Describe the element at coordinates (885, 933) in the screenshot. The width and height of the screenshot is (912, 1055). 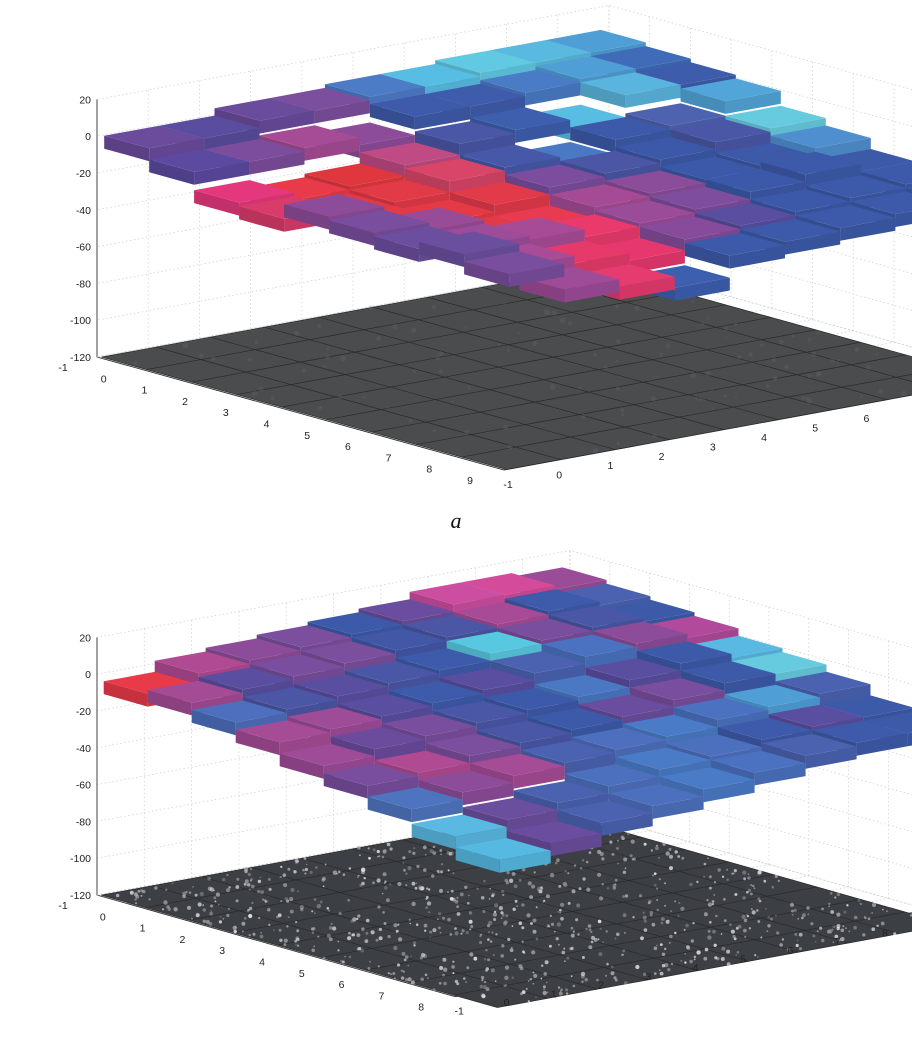
I see `y-tick-label: 8` at that location.